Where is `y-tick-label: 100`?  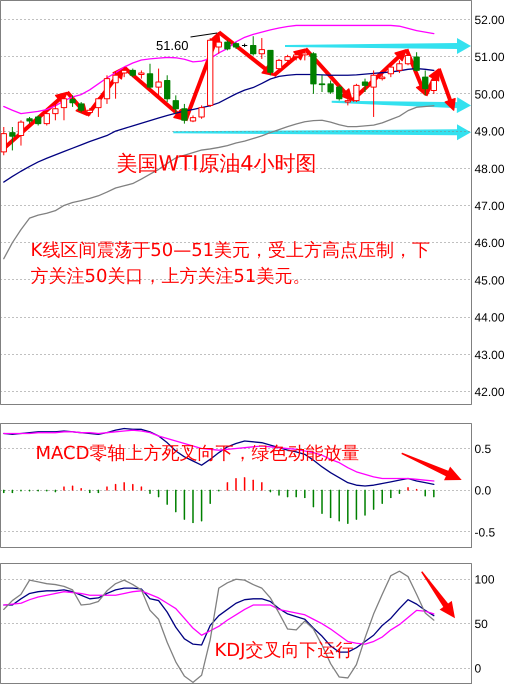
y-tick-label: 100 is located at coordinates (484, 579).